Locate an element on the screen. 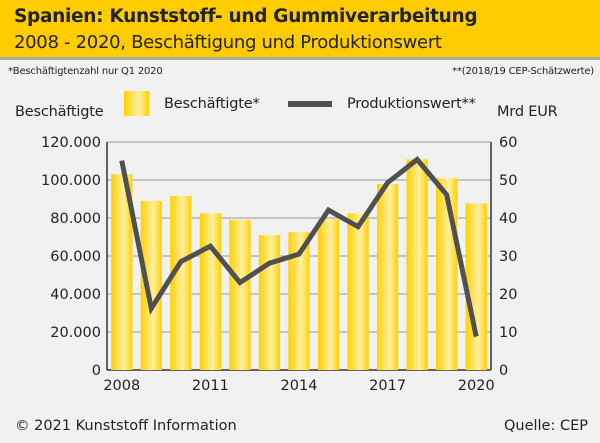 This screenshot has height=443, width=600. bar-2018 is located at coordinates (417, 264).